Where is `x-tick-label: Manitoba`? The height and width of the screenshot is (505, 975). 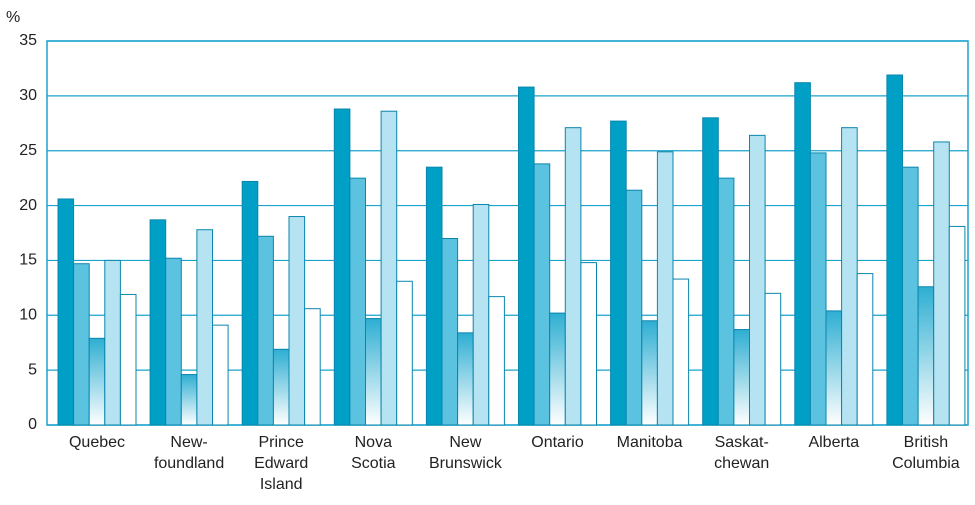 x-tick-label: Manitoba is located at coordinates (649, 442).